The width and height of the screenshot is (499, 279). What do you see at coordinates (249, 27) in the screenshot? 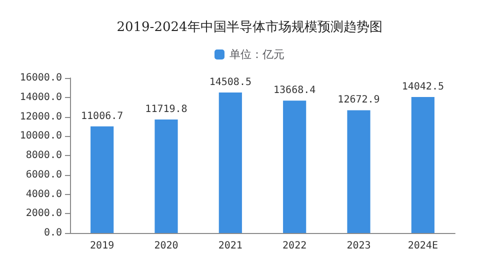
I see `chart-title: 2019-2024年中国半导体市场规模预测趋势图` at bounding box center [249, 27].